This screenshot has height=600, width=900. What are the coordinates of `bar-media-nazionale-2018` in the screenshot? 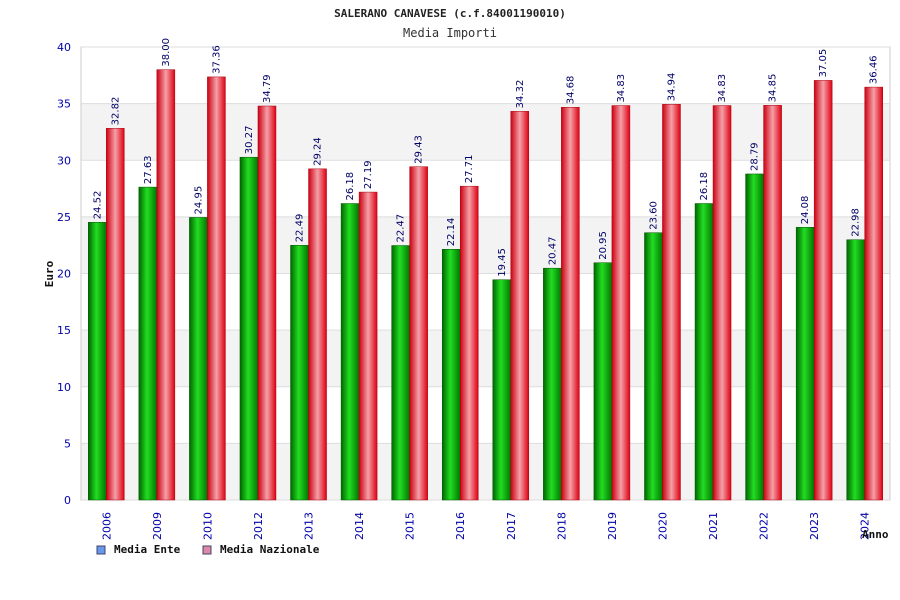 It's located at (570, 303).